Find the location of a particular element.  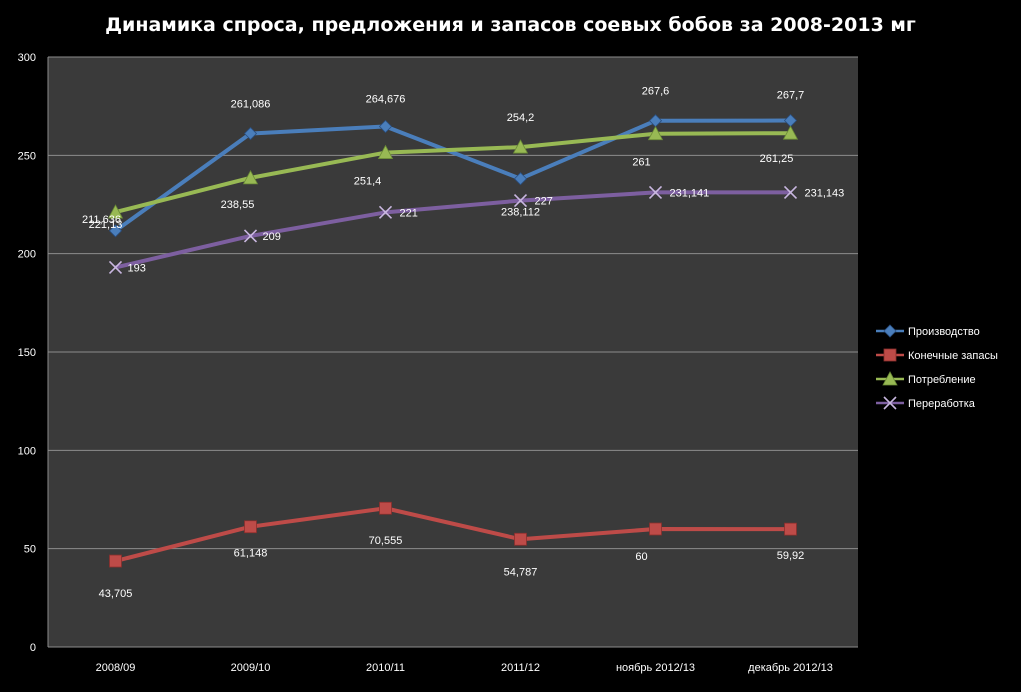

legend-label: Потребление is located at coordinates (942, 380).